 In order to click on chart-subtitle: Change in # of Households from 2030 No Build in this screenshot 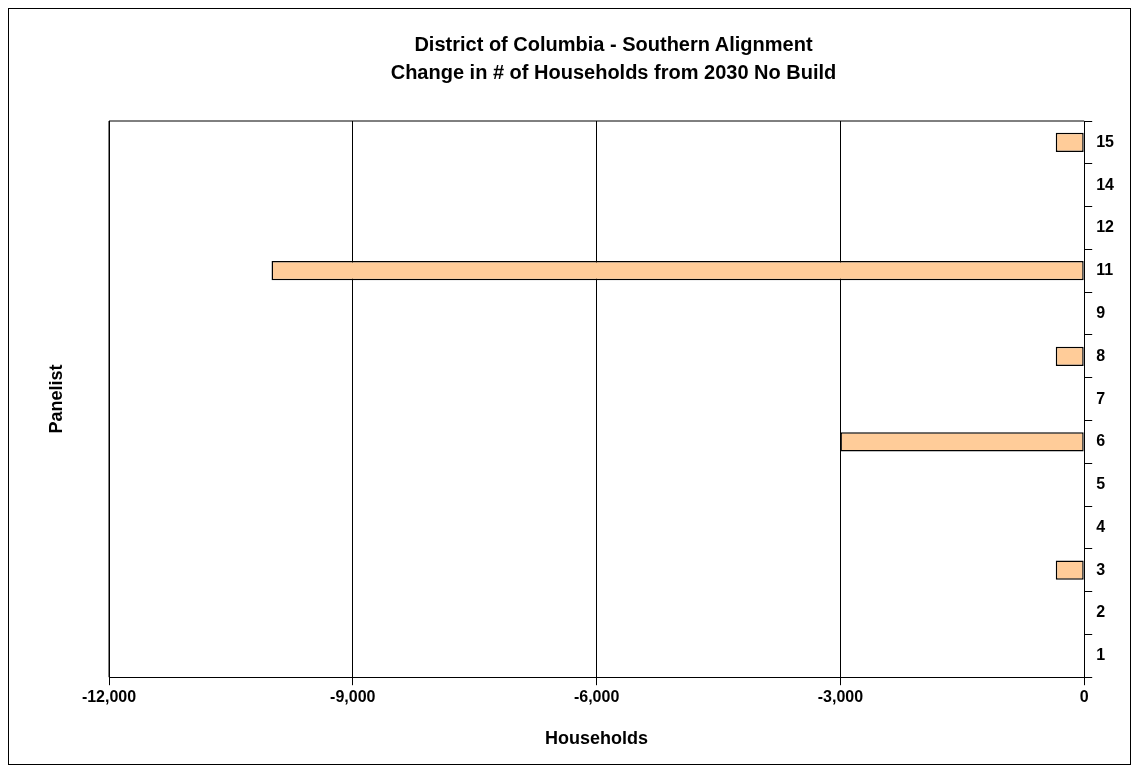, I will do `click(613, 71)`.